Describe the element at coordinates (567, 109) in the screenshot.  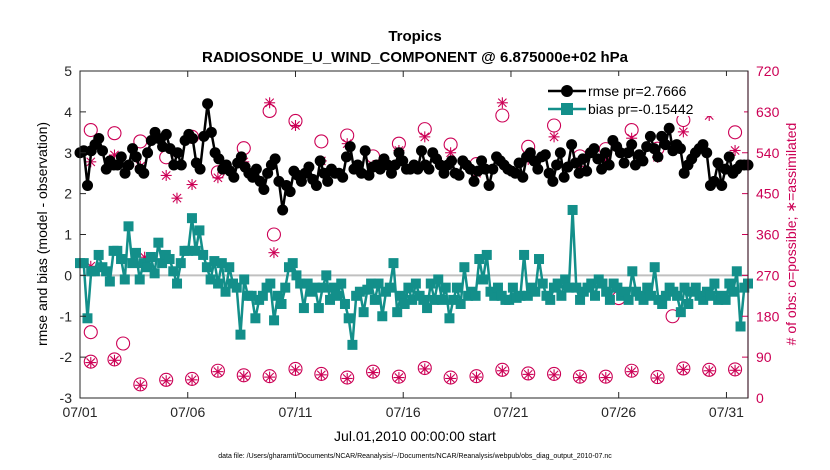
I see `legend-bias-marker` at that location.